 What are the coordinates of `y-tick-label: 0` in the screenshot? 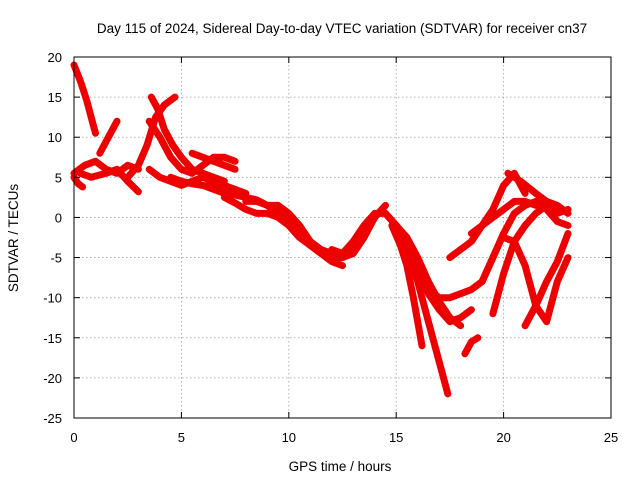 It's located at (58, 217).